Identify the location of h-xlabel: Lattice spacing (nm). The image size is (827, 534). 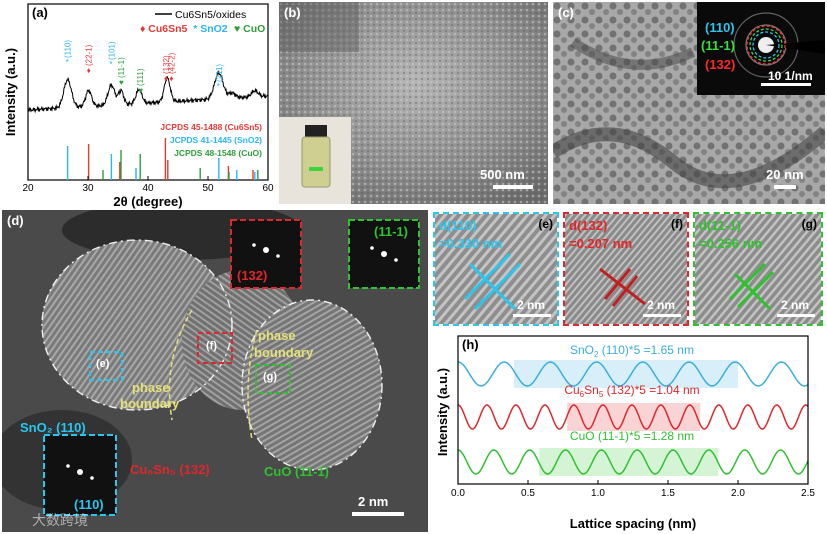
(633, 523).